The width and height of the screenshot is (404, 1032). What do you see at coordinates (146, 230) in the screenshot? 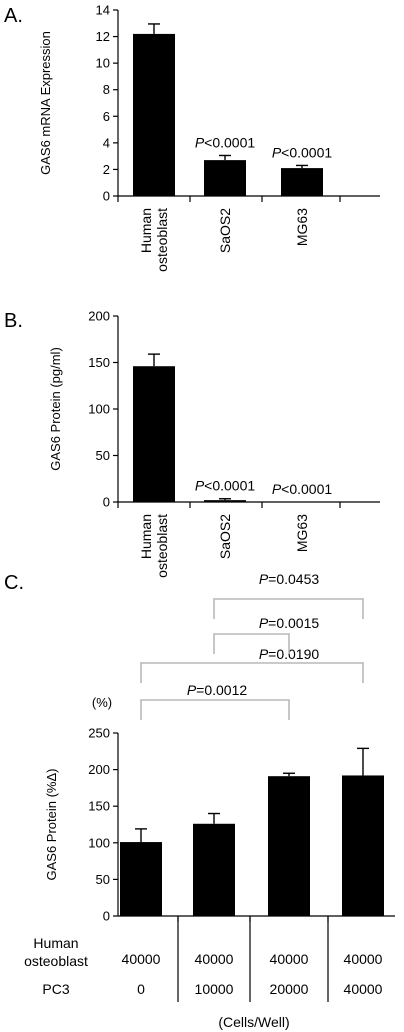
I see `panel-1-category-label: Human` at bounding box center [146, 230].